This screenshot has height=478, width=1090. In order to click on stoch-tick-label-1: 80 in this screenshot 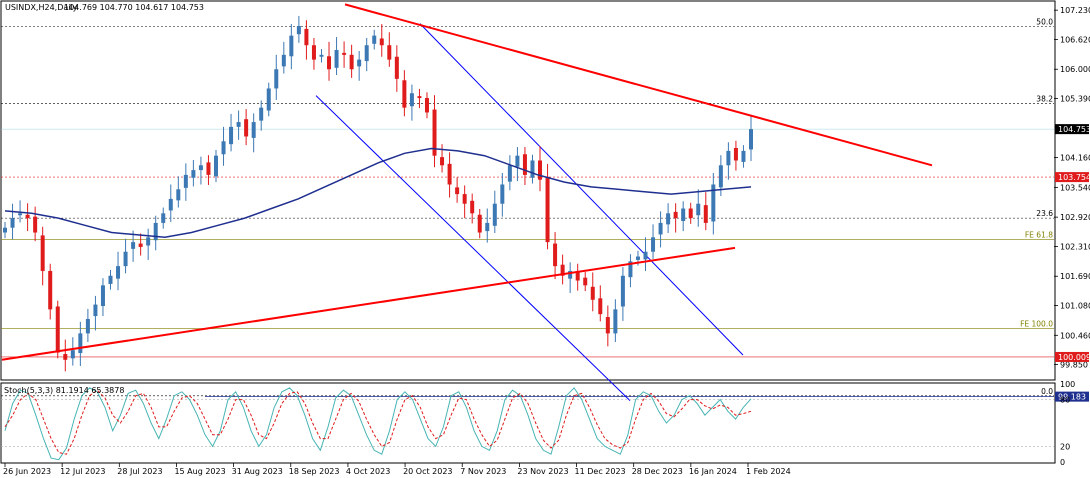, I will do `click(1065, 400)`.